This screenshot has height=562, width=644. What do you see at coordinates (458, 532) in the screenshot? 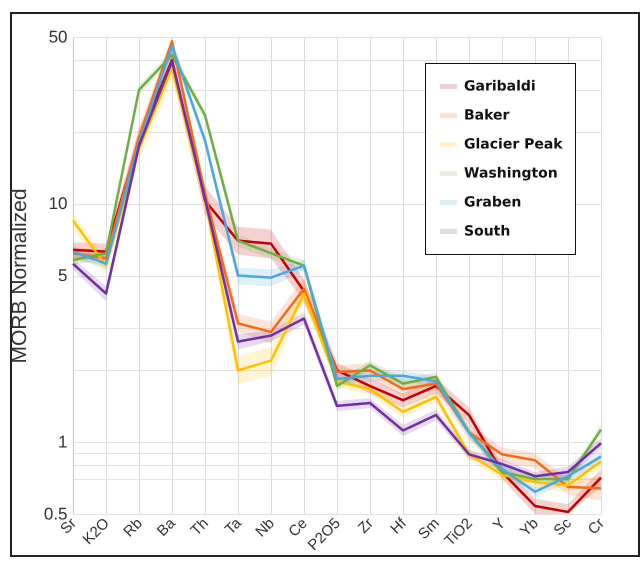
I see `x-tick-label: TiO2` at bounding box center [458, 532].